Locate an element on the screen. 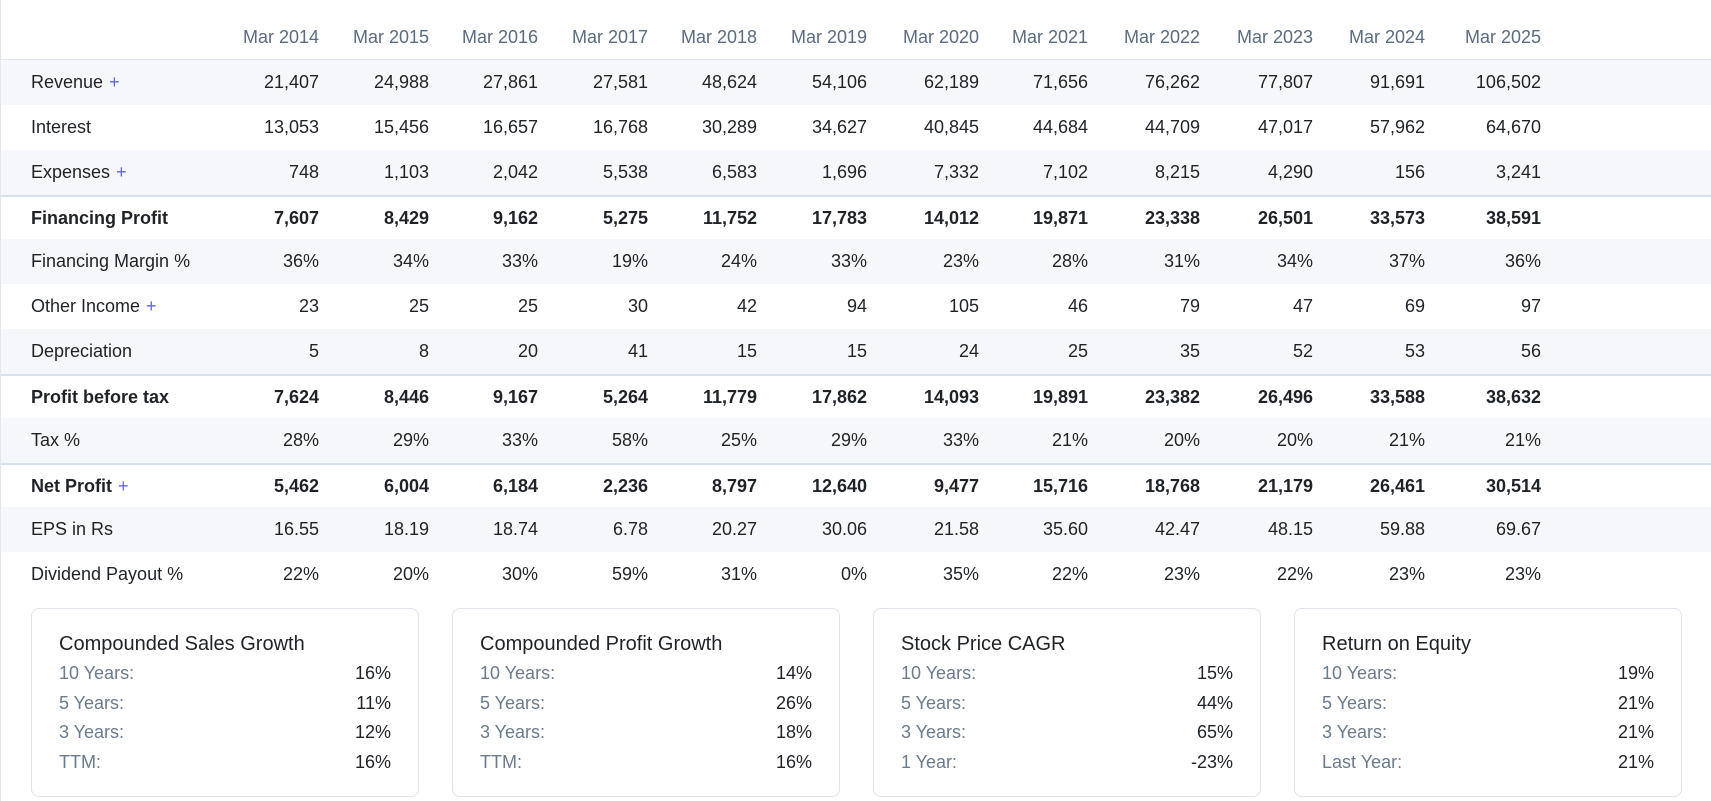 The width and height of the screenshot is (1711, 801). value-cell: 33% is located at coordinates (848, 261).